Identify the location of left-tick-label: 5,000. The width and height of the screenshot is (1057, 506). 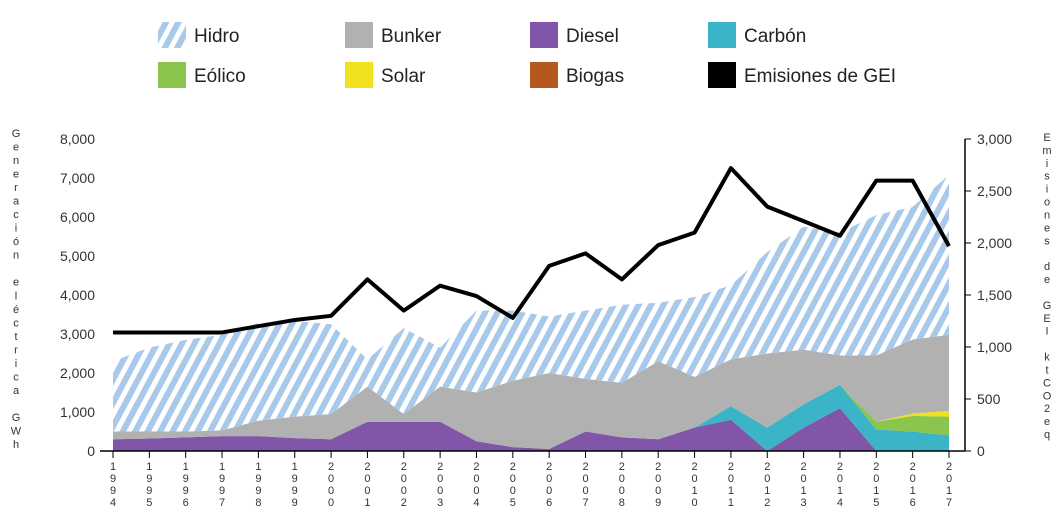
(77, 256).